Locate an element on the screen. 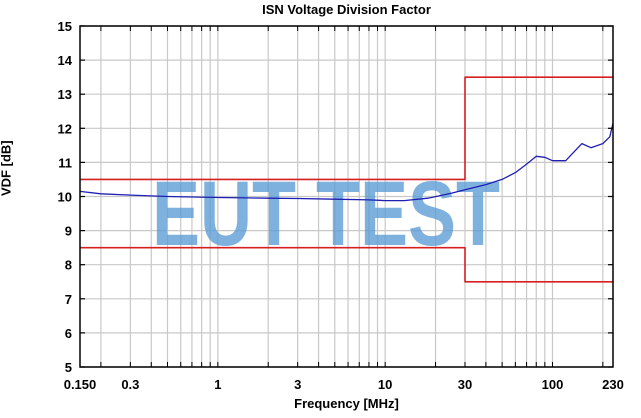 Image resolution: width=641 pixels, height=418 pixels. x-tick-label: 0.150 is located at coordinates (80, 384).